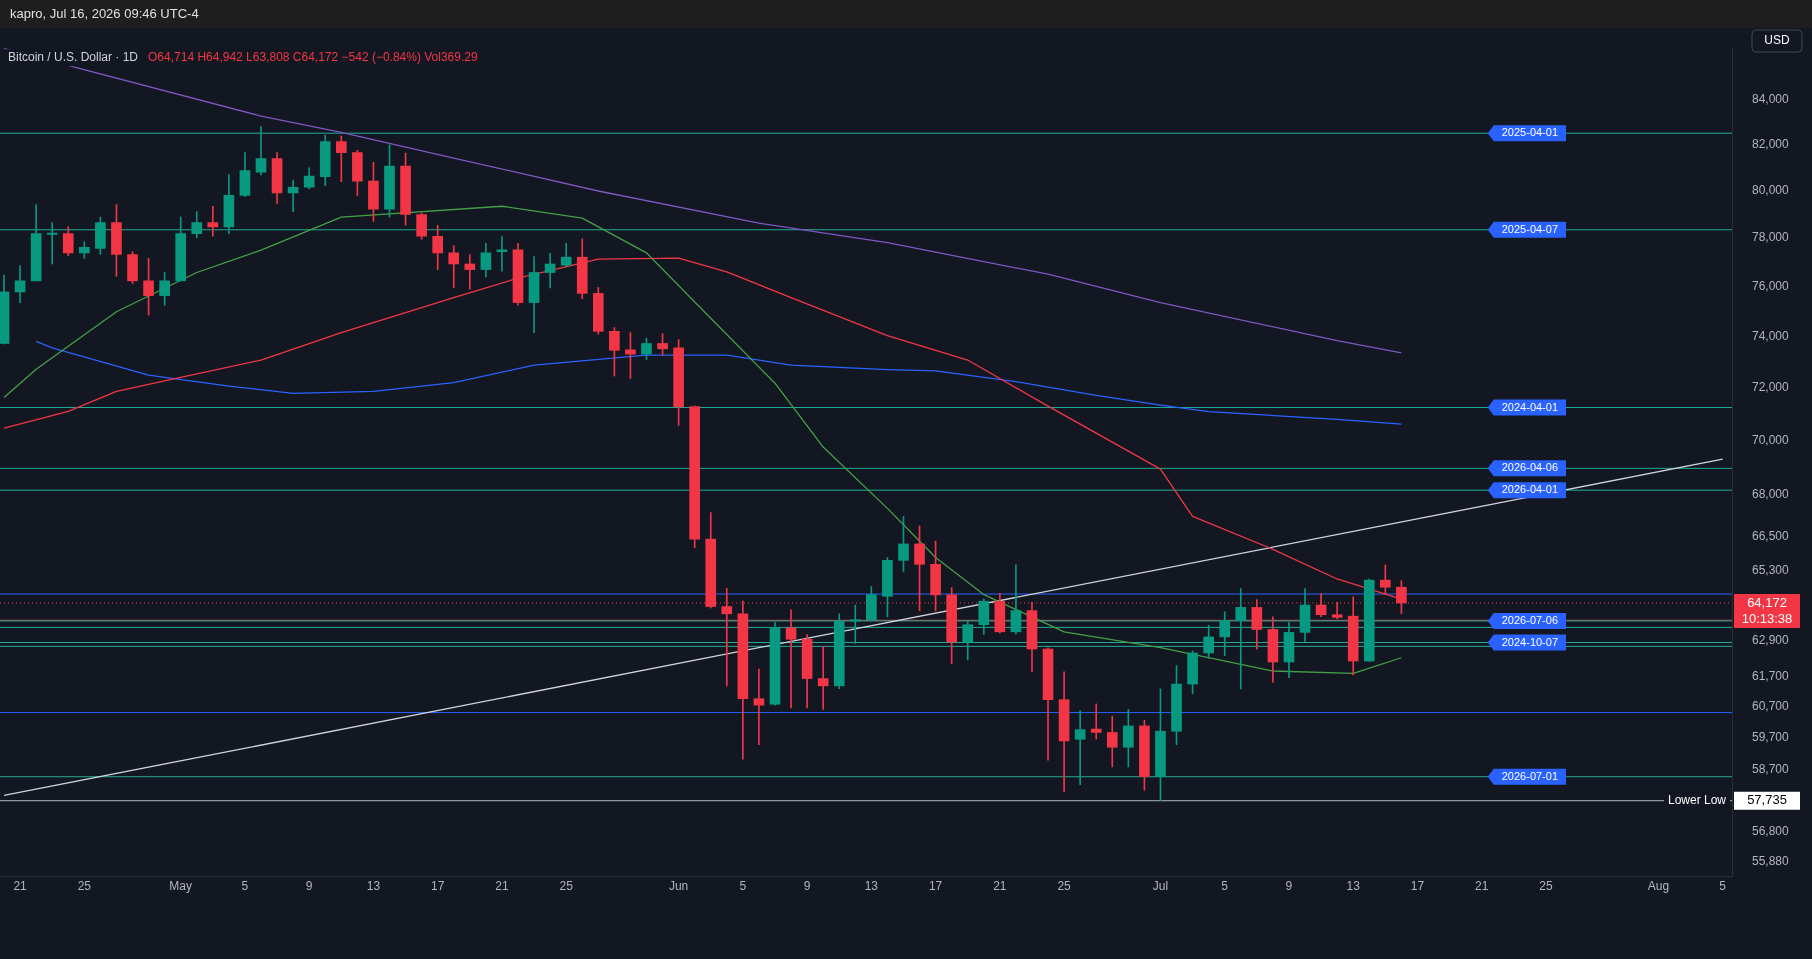 The height and width of the screenshot is (959, 1812). I want to click on text: USD, so click(1777, 40).